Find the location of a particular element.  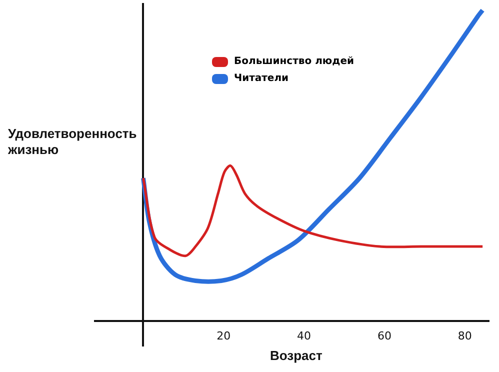

x-tick-label: 20 is located at coordinates (223, 336).